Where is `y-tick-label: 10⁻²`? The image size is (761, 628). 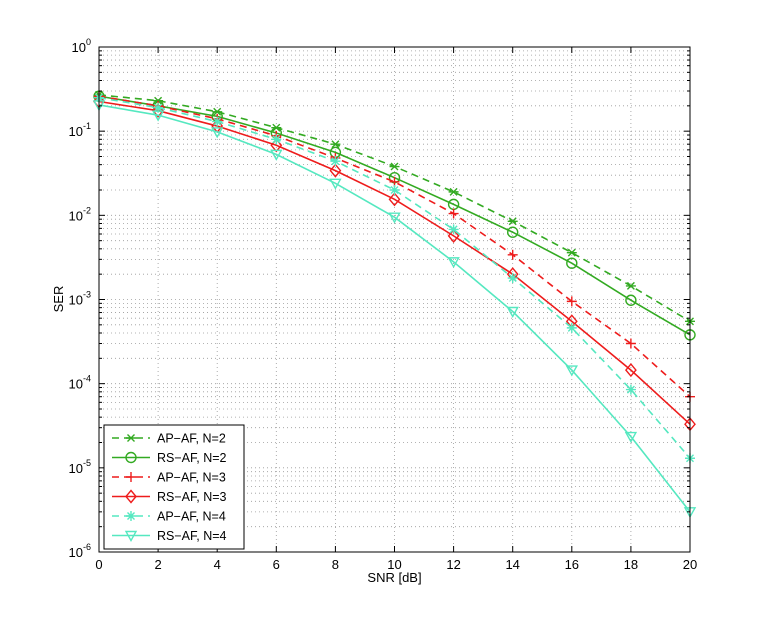 y-tick-label: 10⁻² is located at coordinates (80, 214).